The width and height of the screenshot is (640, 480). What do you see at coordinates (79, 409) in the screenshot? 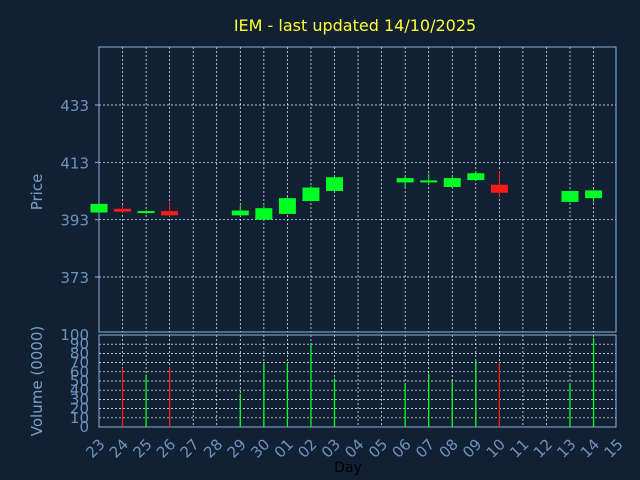
I see `volume-tick-label: 20` at bounding box center [79, 409].